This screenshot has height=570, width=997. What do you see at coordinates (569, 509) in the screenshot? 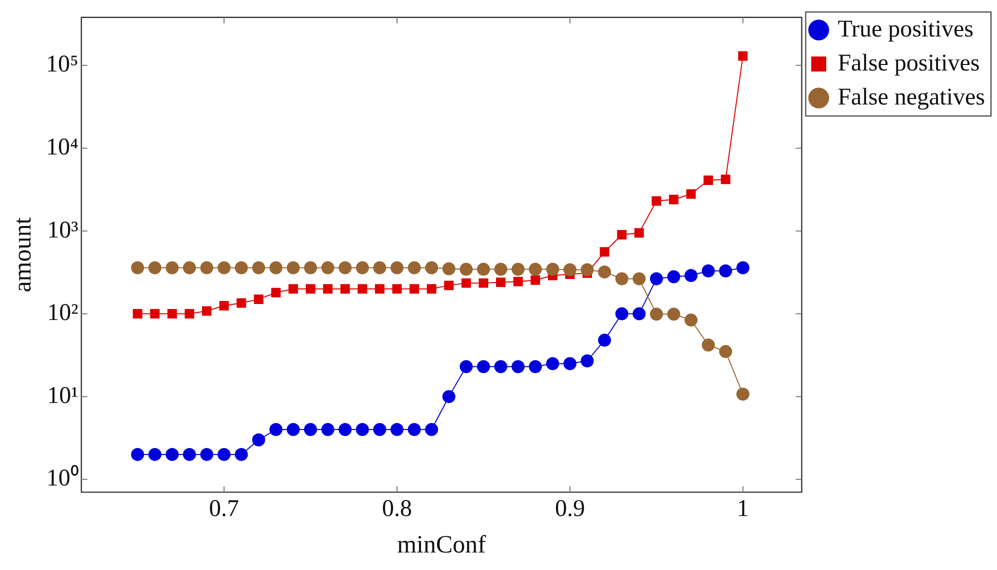
I see `x-tick-label: 0.9` at bounding box center [569, 509].